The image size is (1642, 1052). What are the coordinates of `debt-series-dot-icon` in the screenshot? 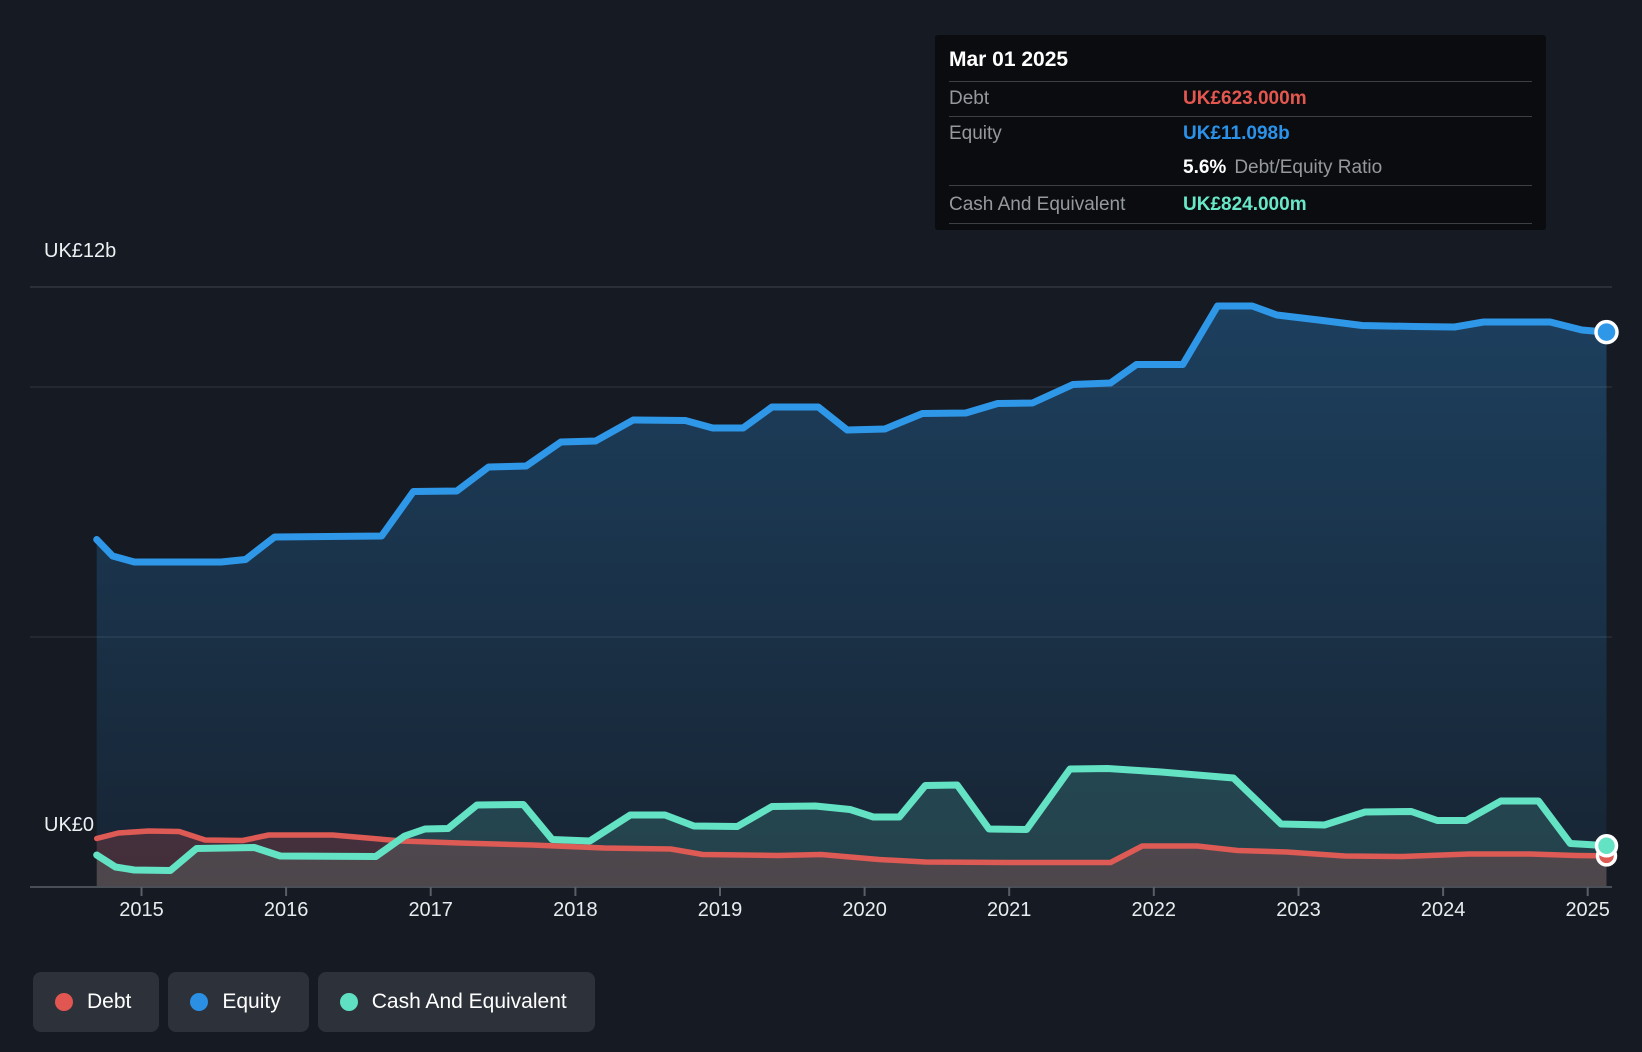 It's located at (64, 1002).